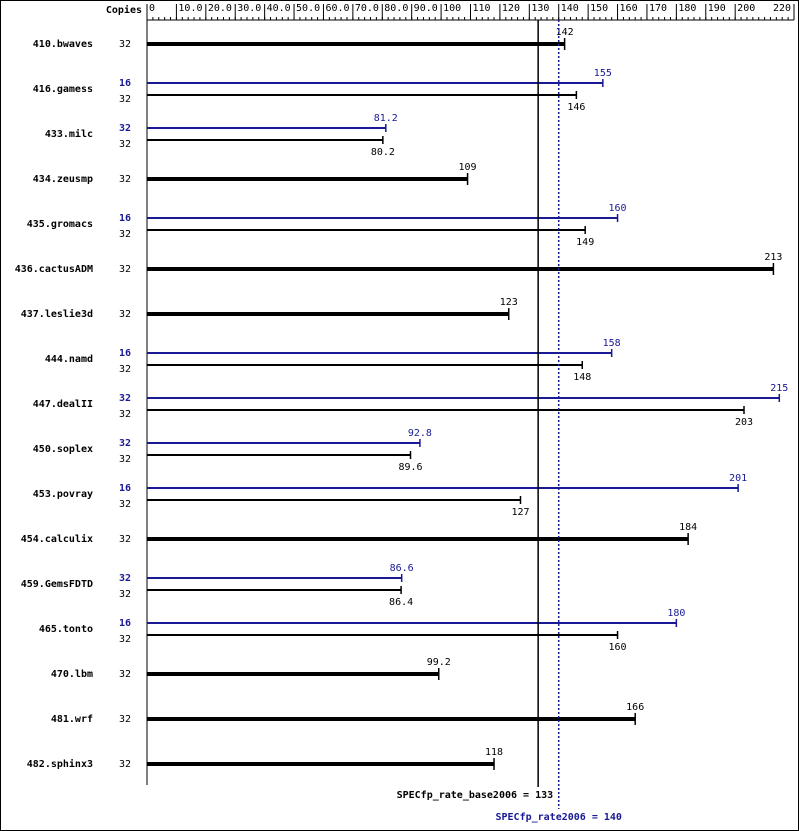  Describe the element at coordinates (63, 449) in the screenshot. I see `category-label: 450.soplex` at that location.